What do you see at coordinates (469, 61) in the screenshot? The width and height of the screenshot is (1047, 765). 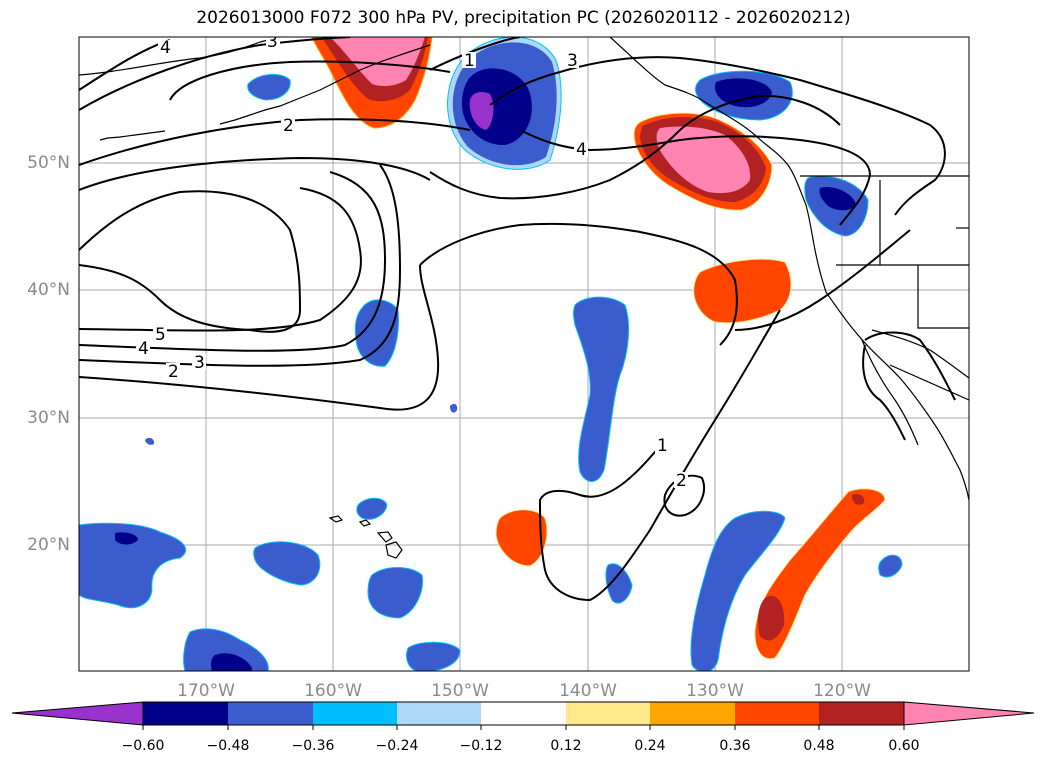 I see `pv-label-1-north: 1` at bounding box center [469, 61].